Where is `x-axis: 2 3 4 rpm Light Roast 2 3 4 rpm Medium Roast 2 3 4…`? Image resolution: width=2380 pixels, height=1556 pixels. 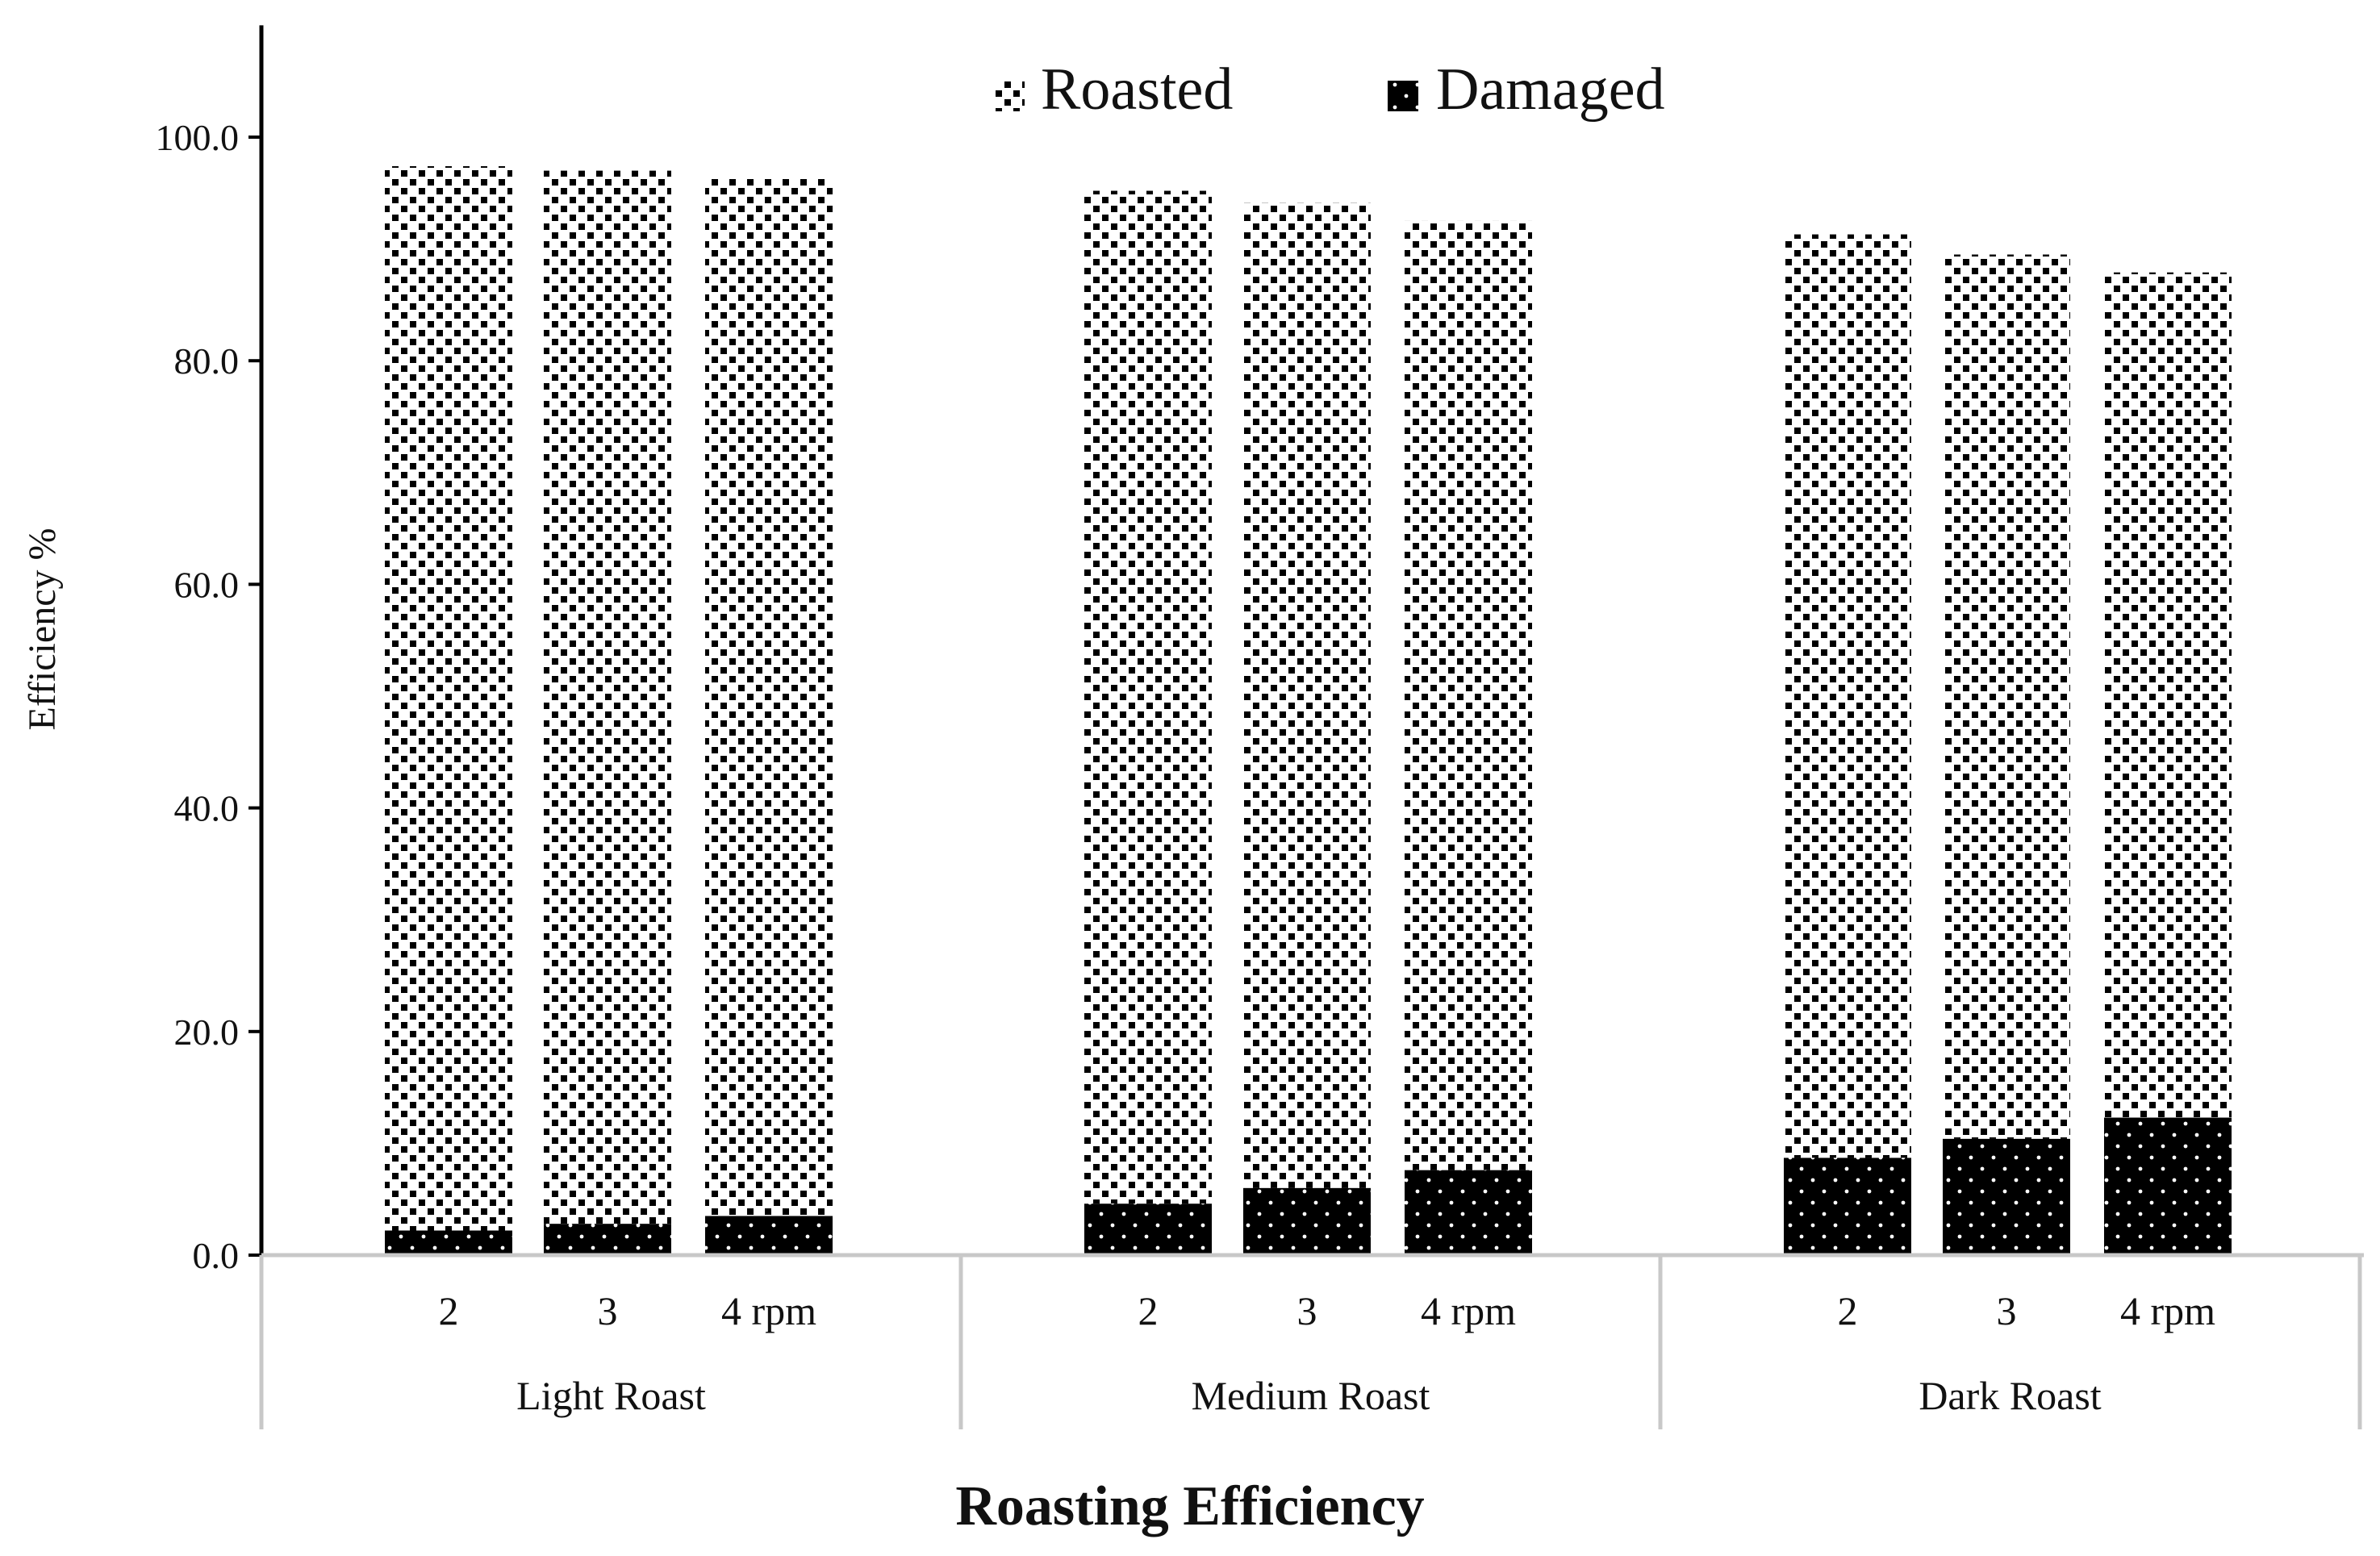
x-axis: 2 3 4 rpm Light Roast 2 3 4 rpm Medium Roast 2 3 4… is located at coordinates (1311, 1341).